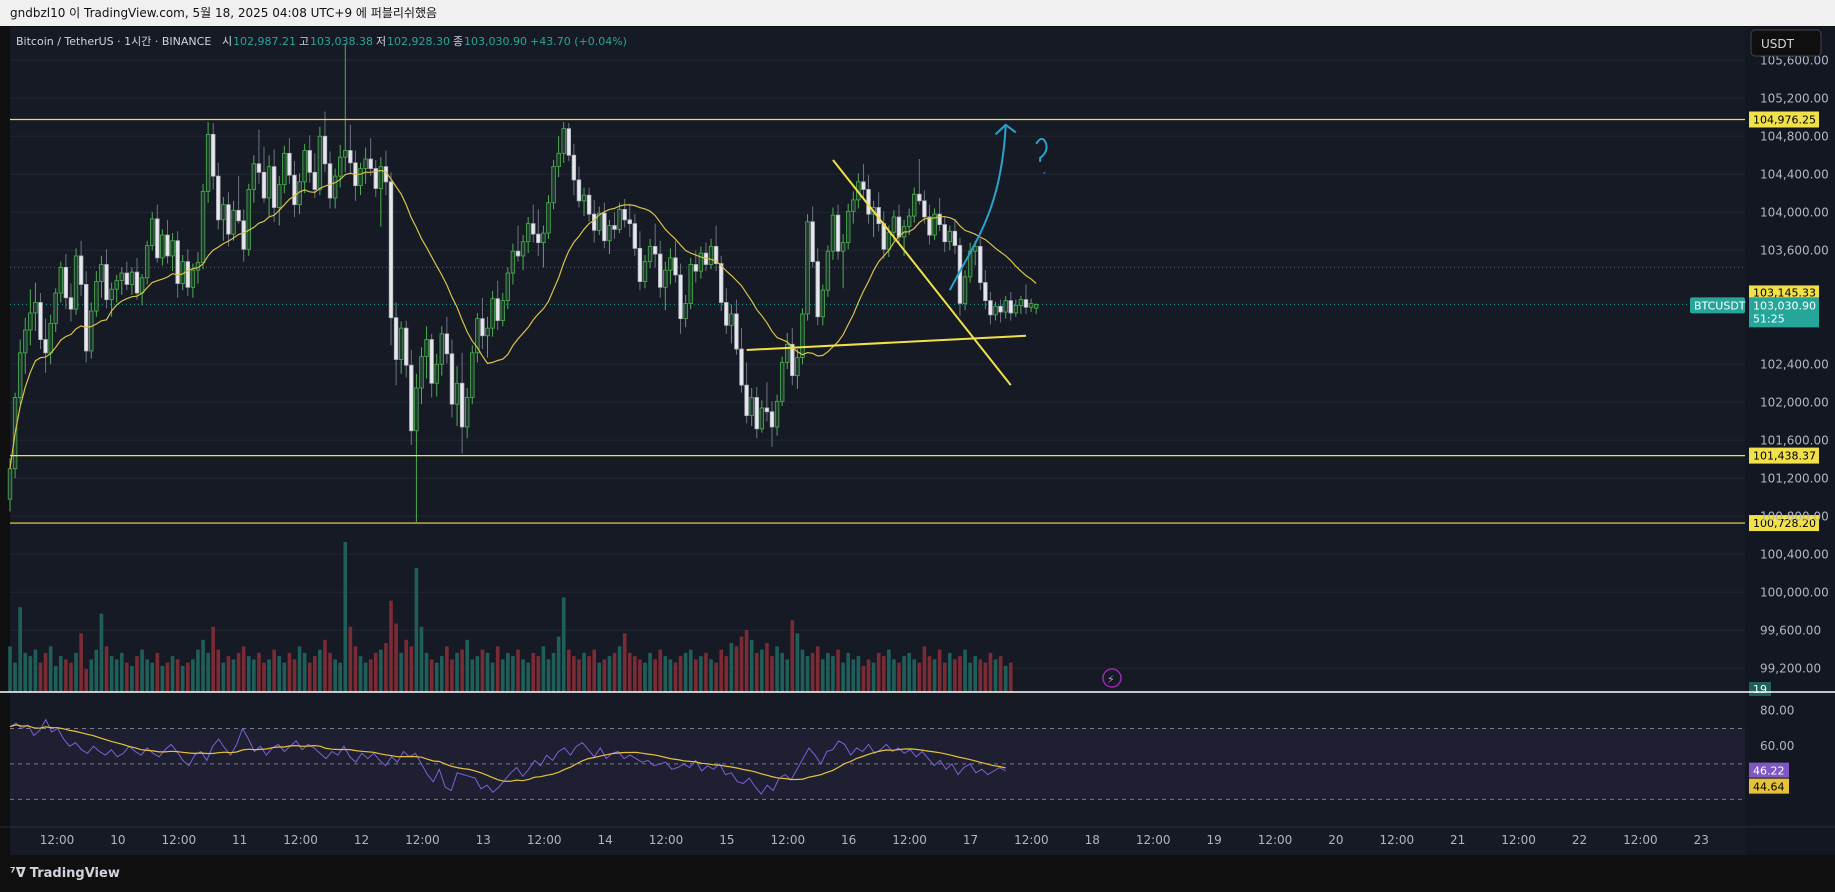  I want to click on last-price-badge, so click(1784, 312).